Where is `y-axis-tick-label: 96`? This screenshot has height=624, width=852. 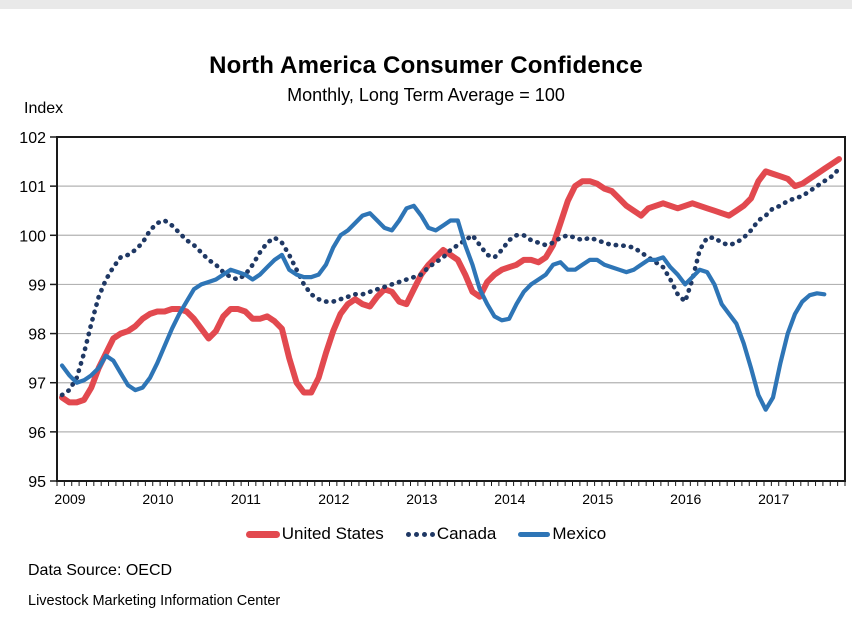 y-axis-tick-label: 96 is located at coordinates (37, 433).